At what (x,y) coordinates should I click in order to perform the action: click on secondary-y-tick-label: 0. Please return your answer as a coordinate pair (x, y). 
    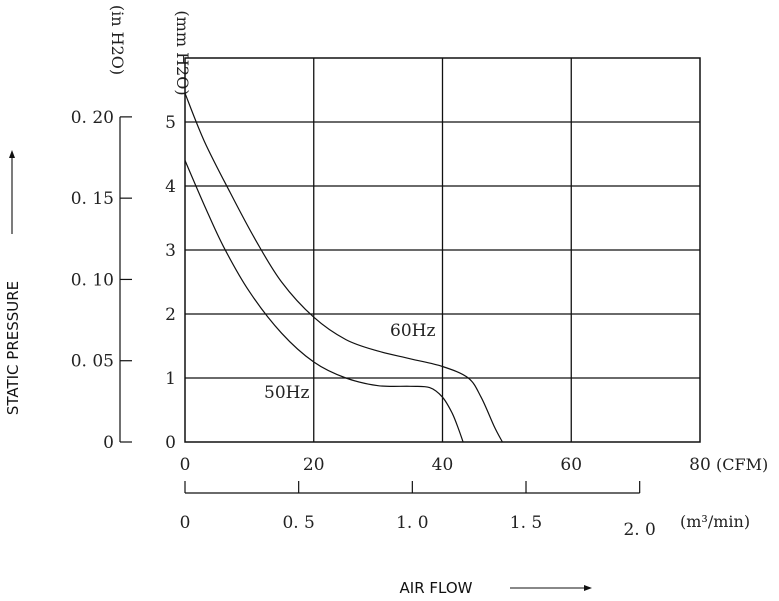
    Looking at the image, I should click on (108, 443).